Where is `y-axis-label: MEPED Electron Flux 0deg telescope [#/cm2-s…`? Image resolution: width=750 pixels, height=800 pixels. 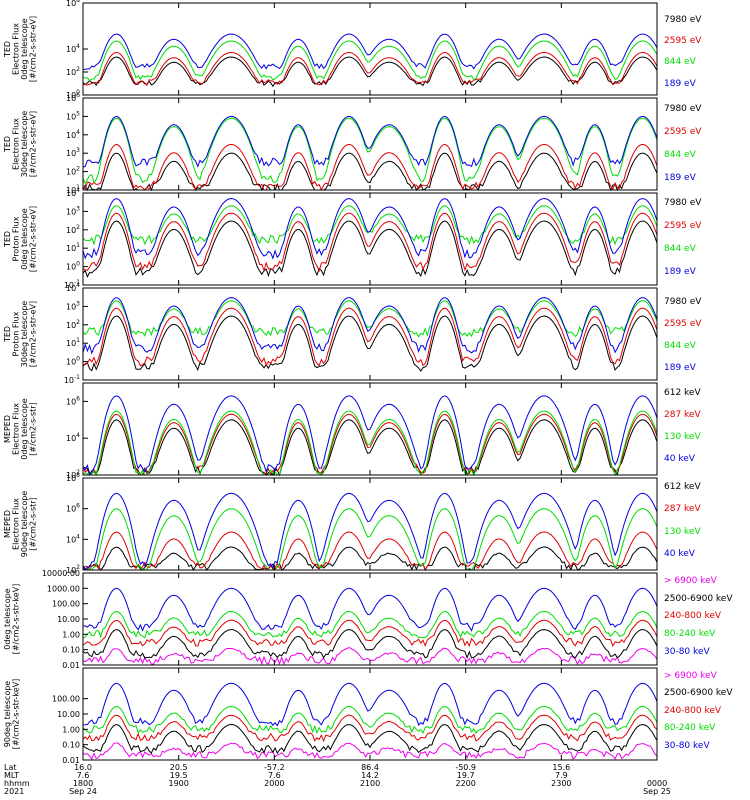
y-axis-label: MEPED Electron Flux 0deg telescope [#/cm2-s… is located at coordinates (20, 428).